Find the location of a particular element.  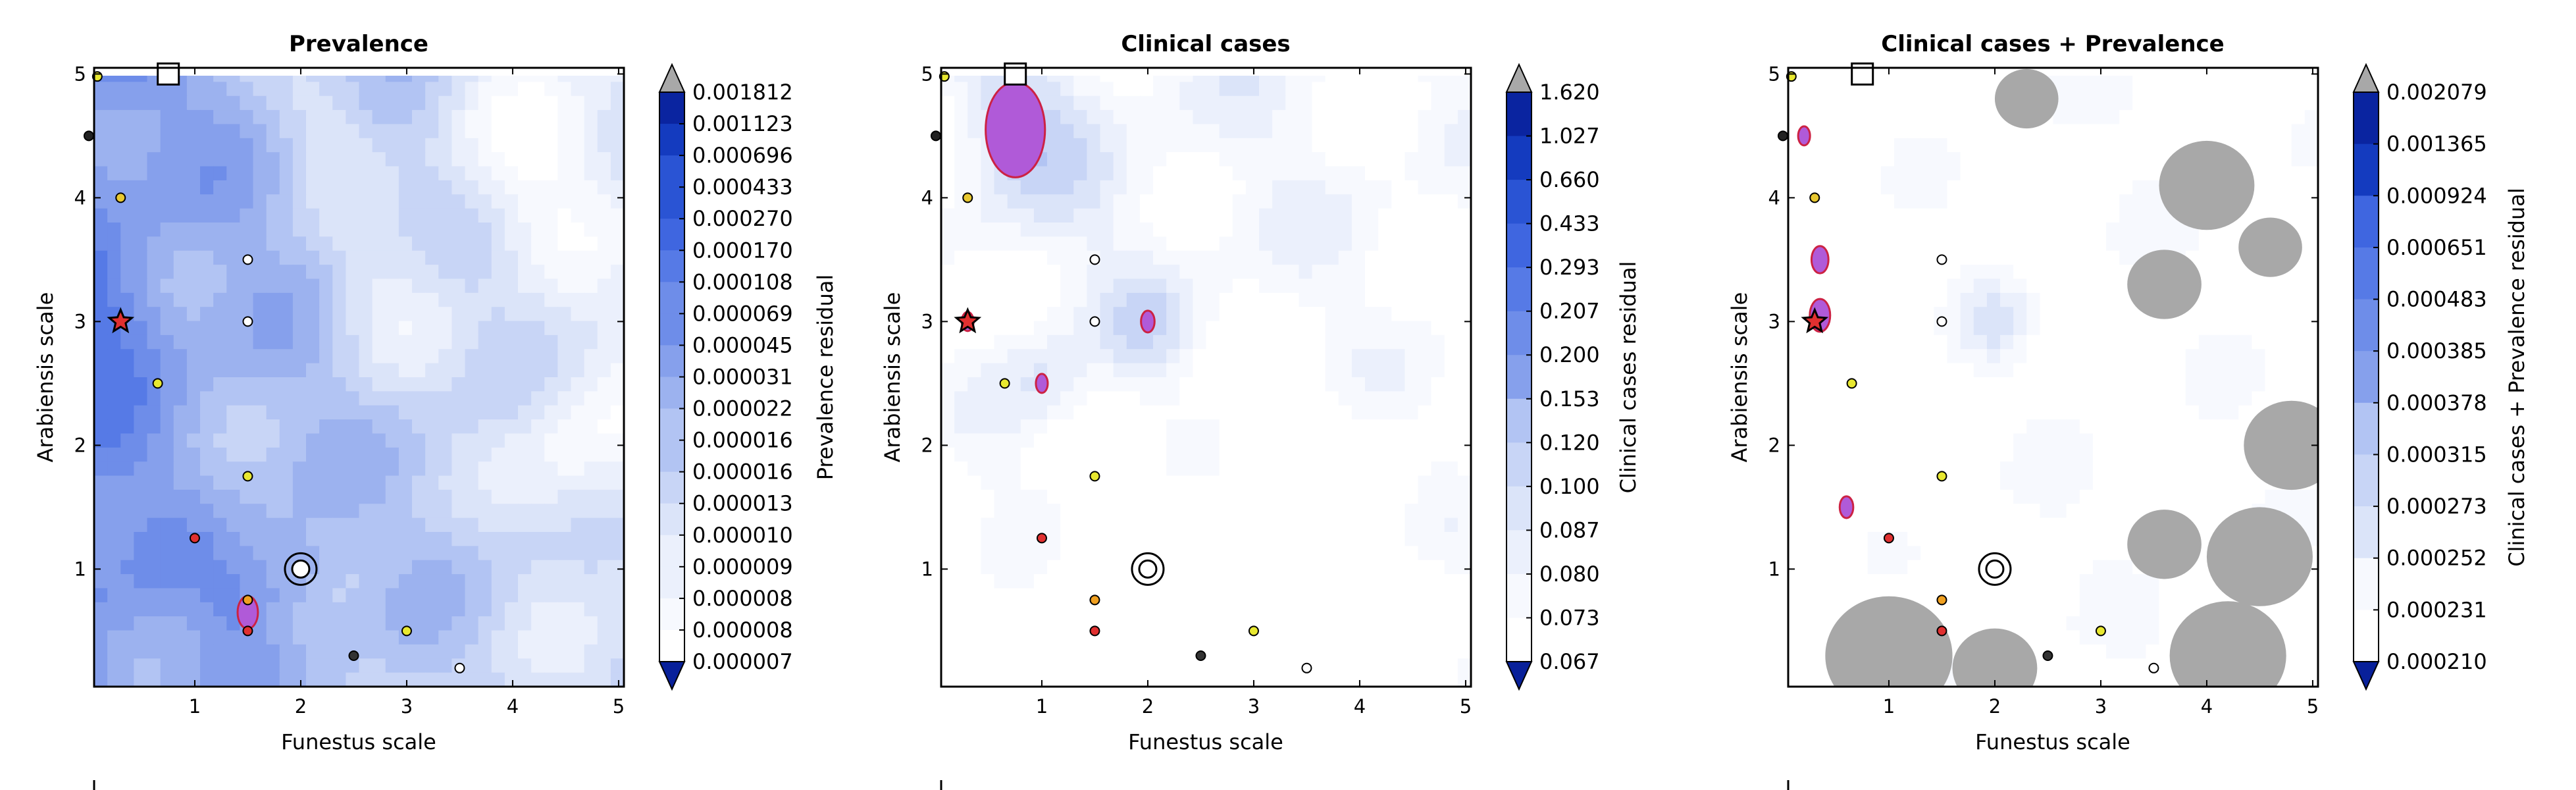

y-tick-label: 4 is located at coordinates (927, 197).